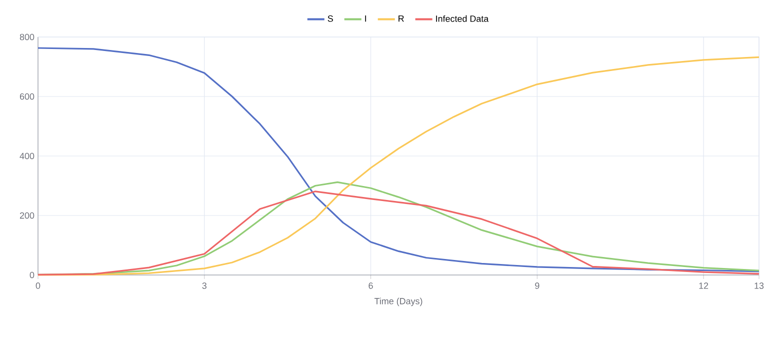  I want to click on legend-label: S, so click(330, 18).